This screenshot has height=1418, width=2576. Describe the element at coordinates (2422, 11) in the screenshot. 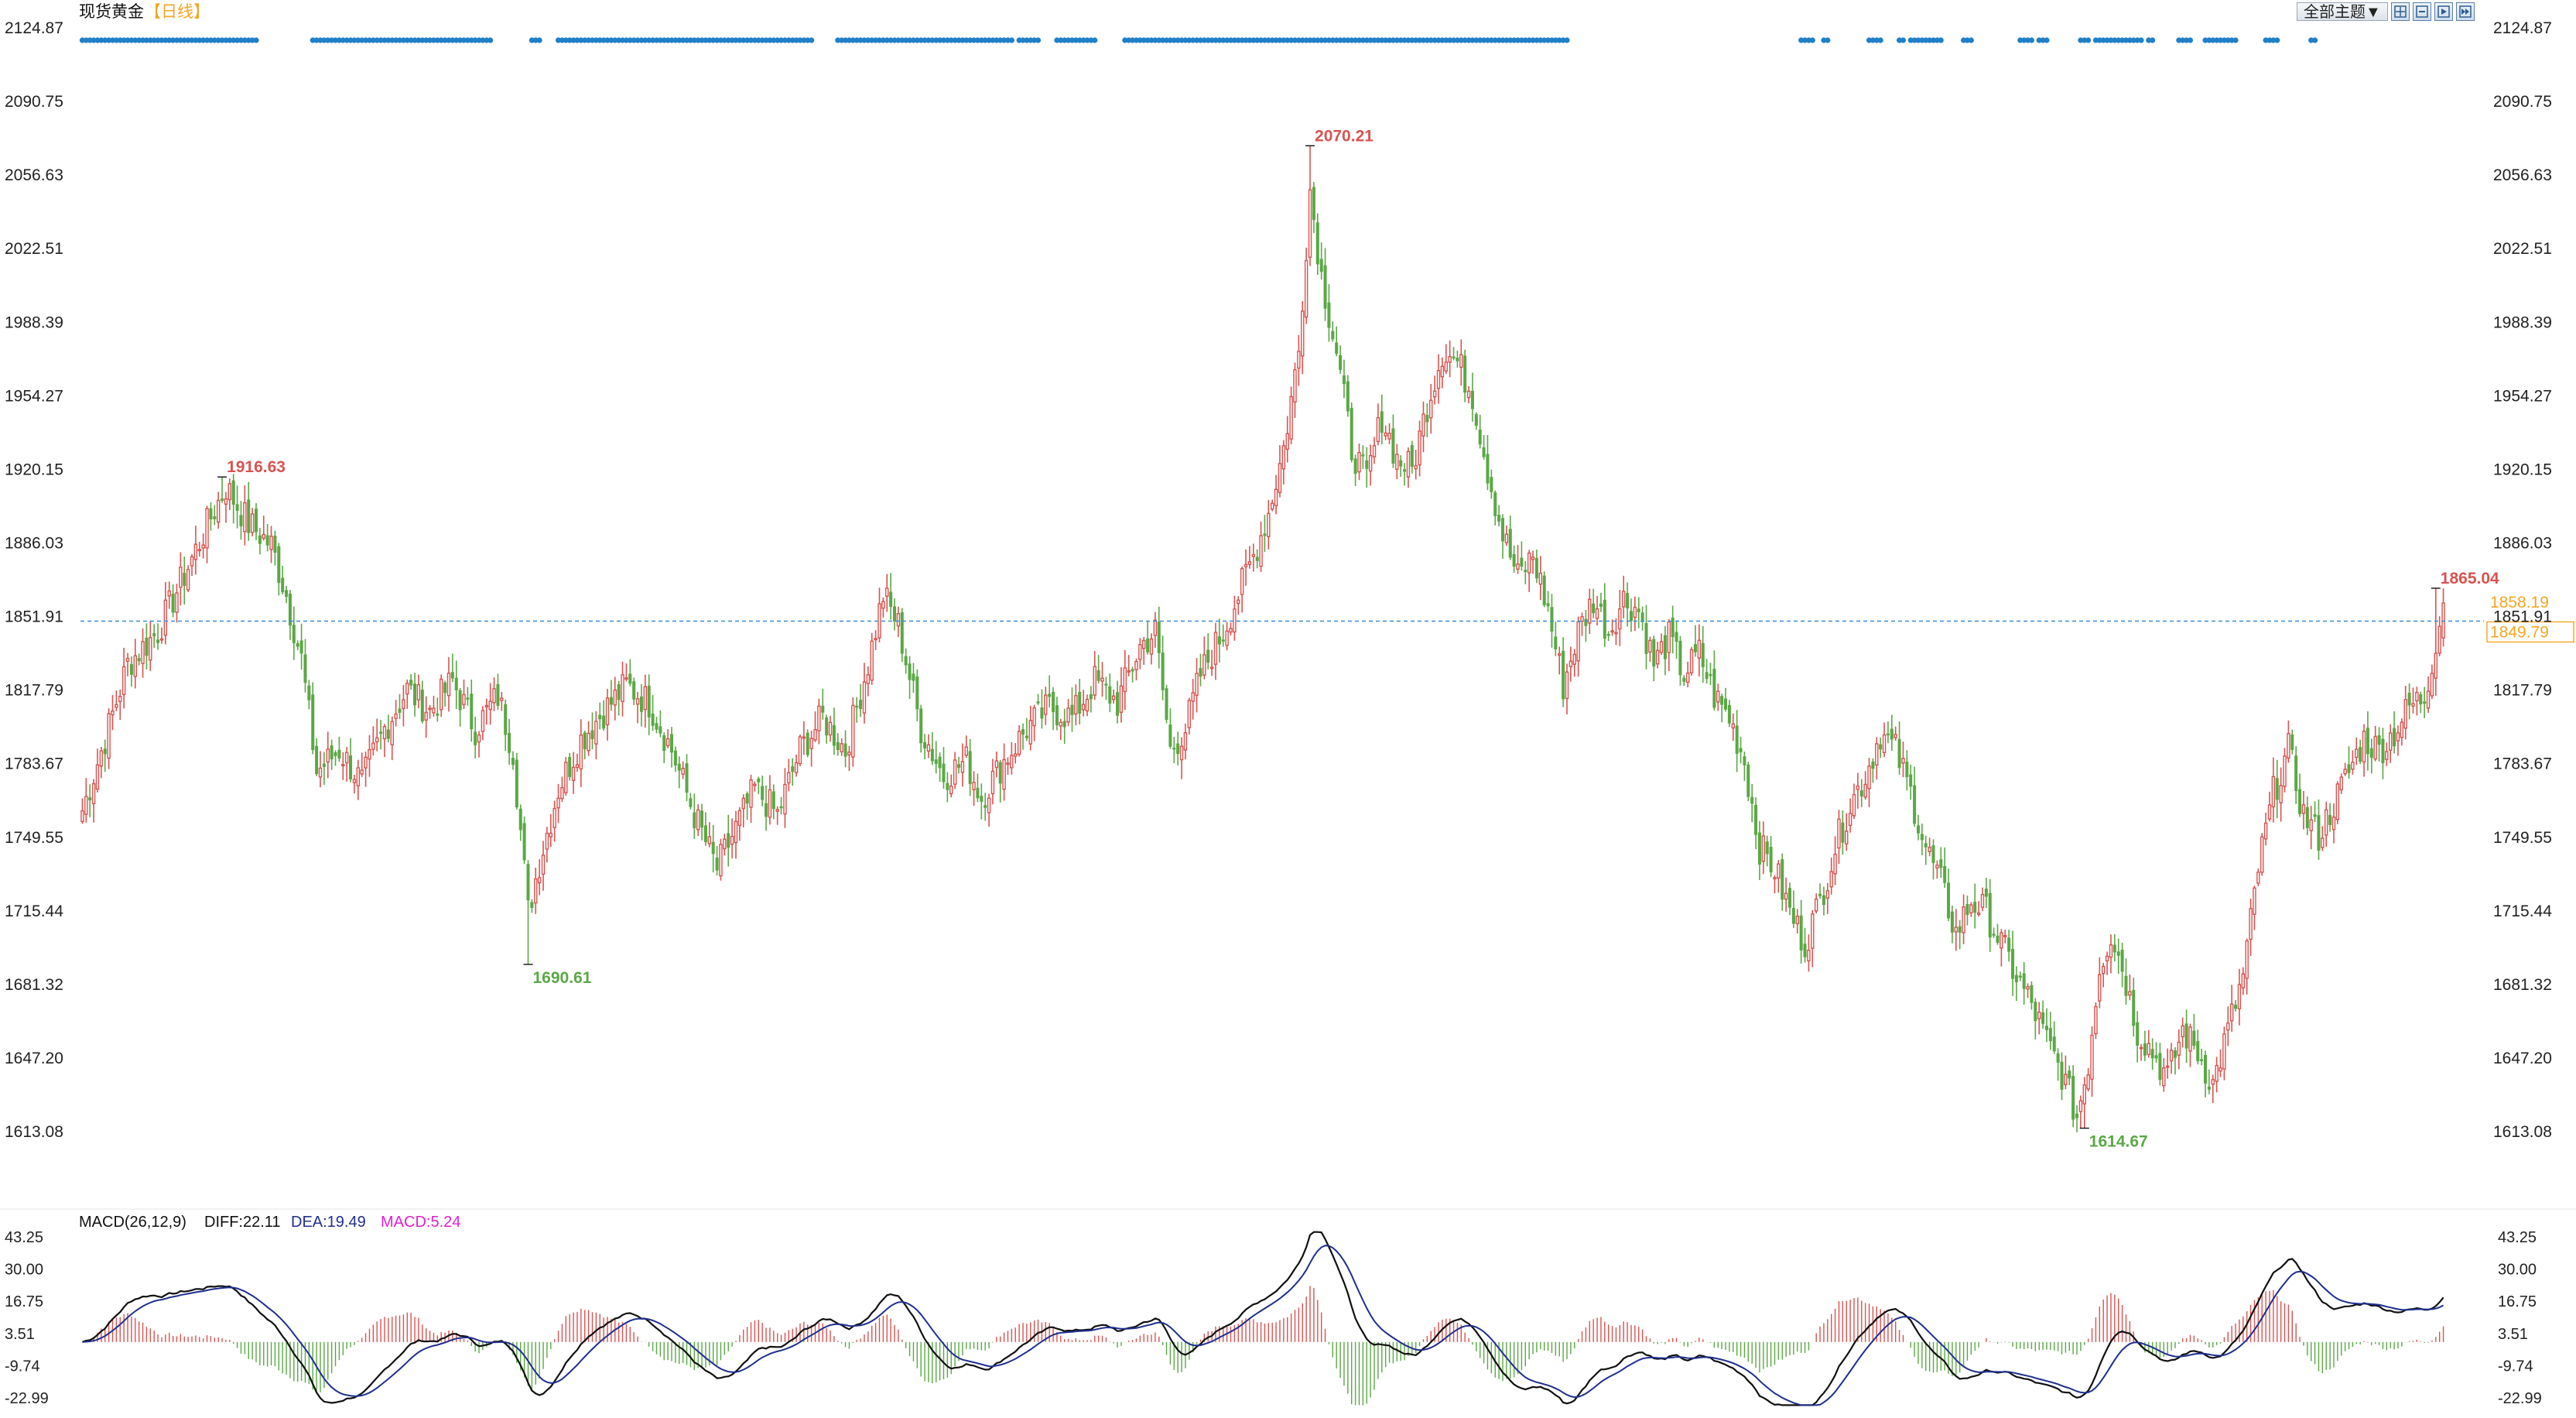

I see `zoom-out-icon` at that location.